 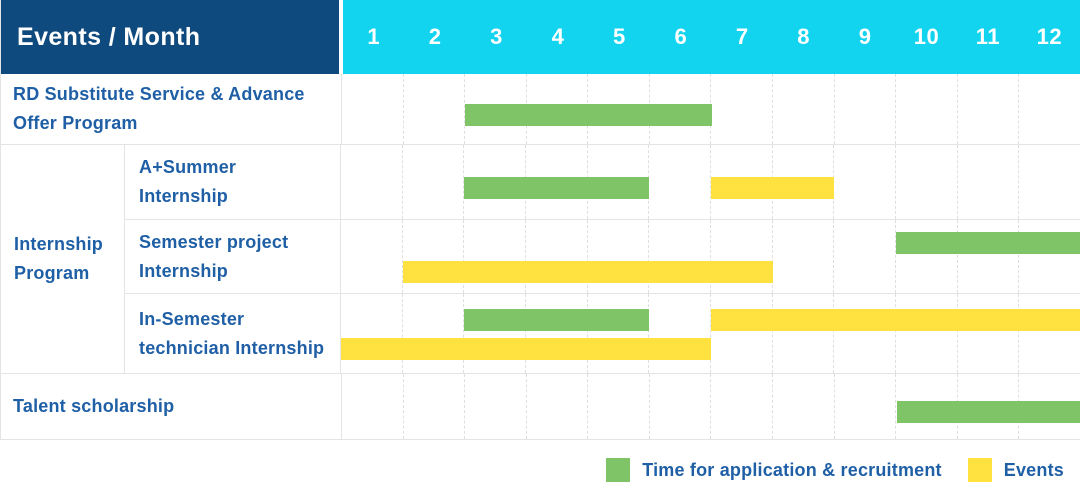 I want to click on month-label-4: 4, so click(x=558, y=36).